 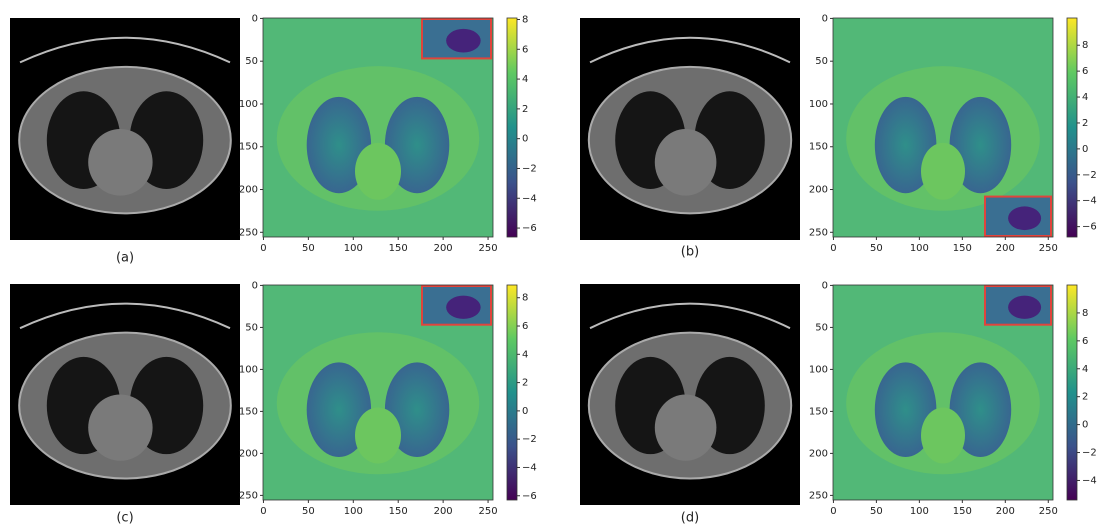 What do you see at coordinates (690, 518) in the screenshot?
I see `panel-label: (d)` at bounding box center [690, 518].